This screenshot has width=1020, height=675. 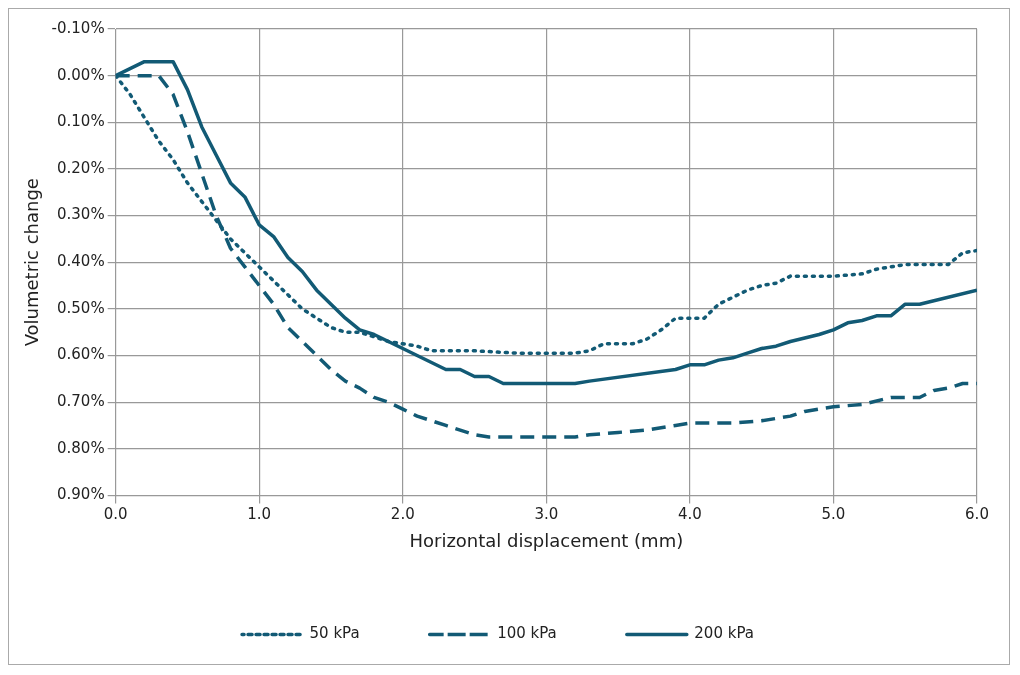 What do you see at coordinates (81, 214) in the screenshot?
I see `y-tick-label: 0.30%` at bounding box center [81, 214].